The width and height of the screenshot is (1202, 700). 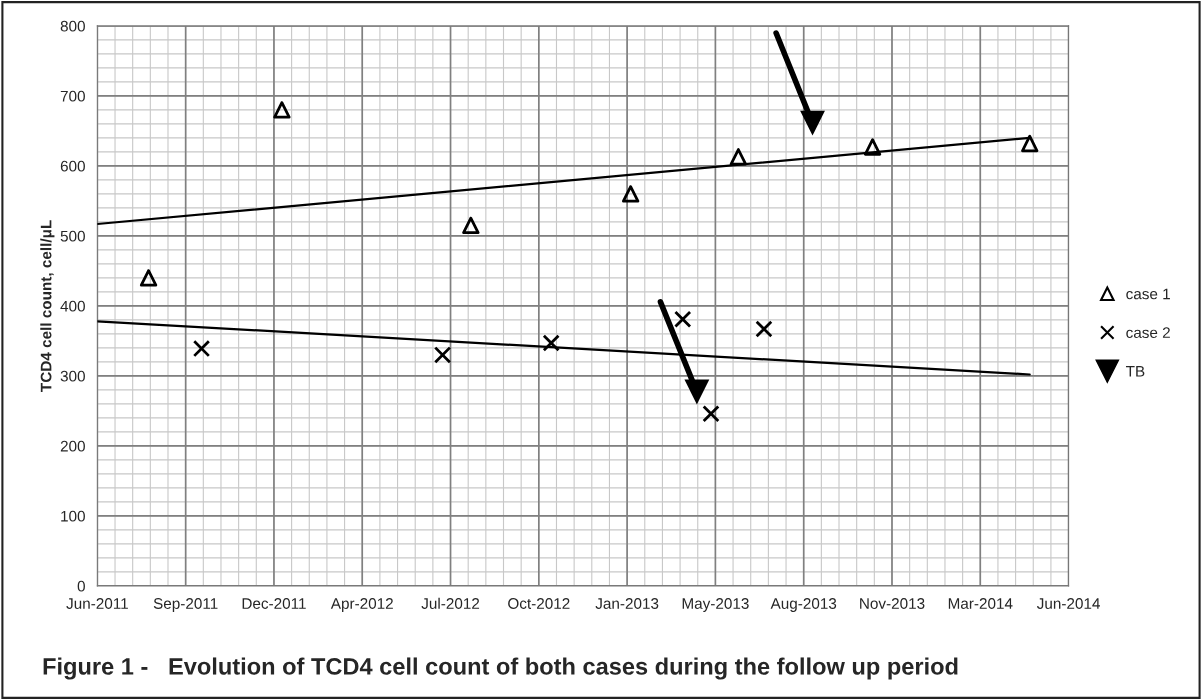 I want to click on y-tick-label: 0, so click(x=81, y=586).